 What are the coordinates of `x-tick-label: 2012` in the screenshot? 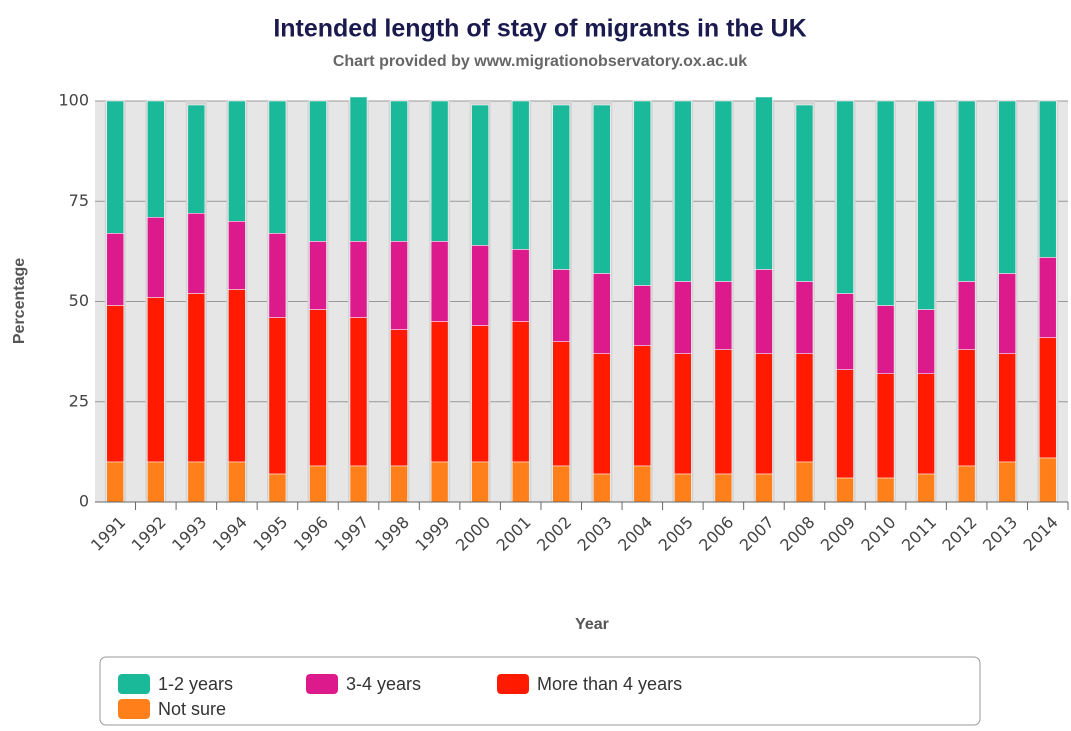 It's located at (959, 534).